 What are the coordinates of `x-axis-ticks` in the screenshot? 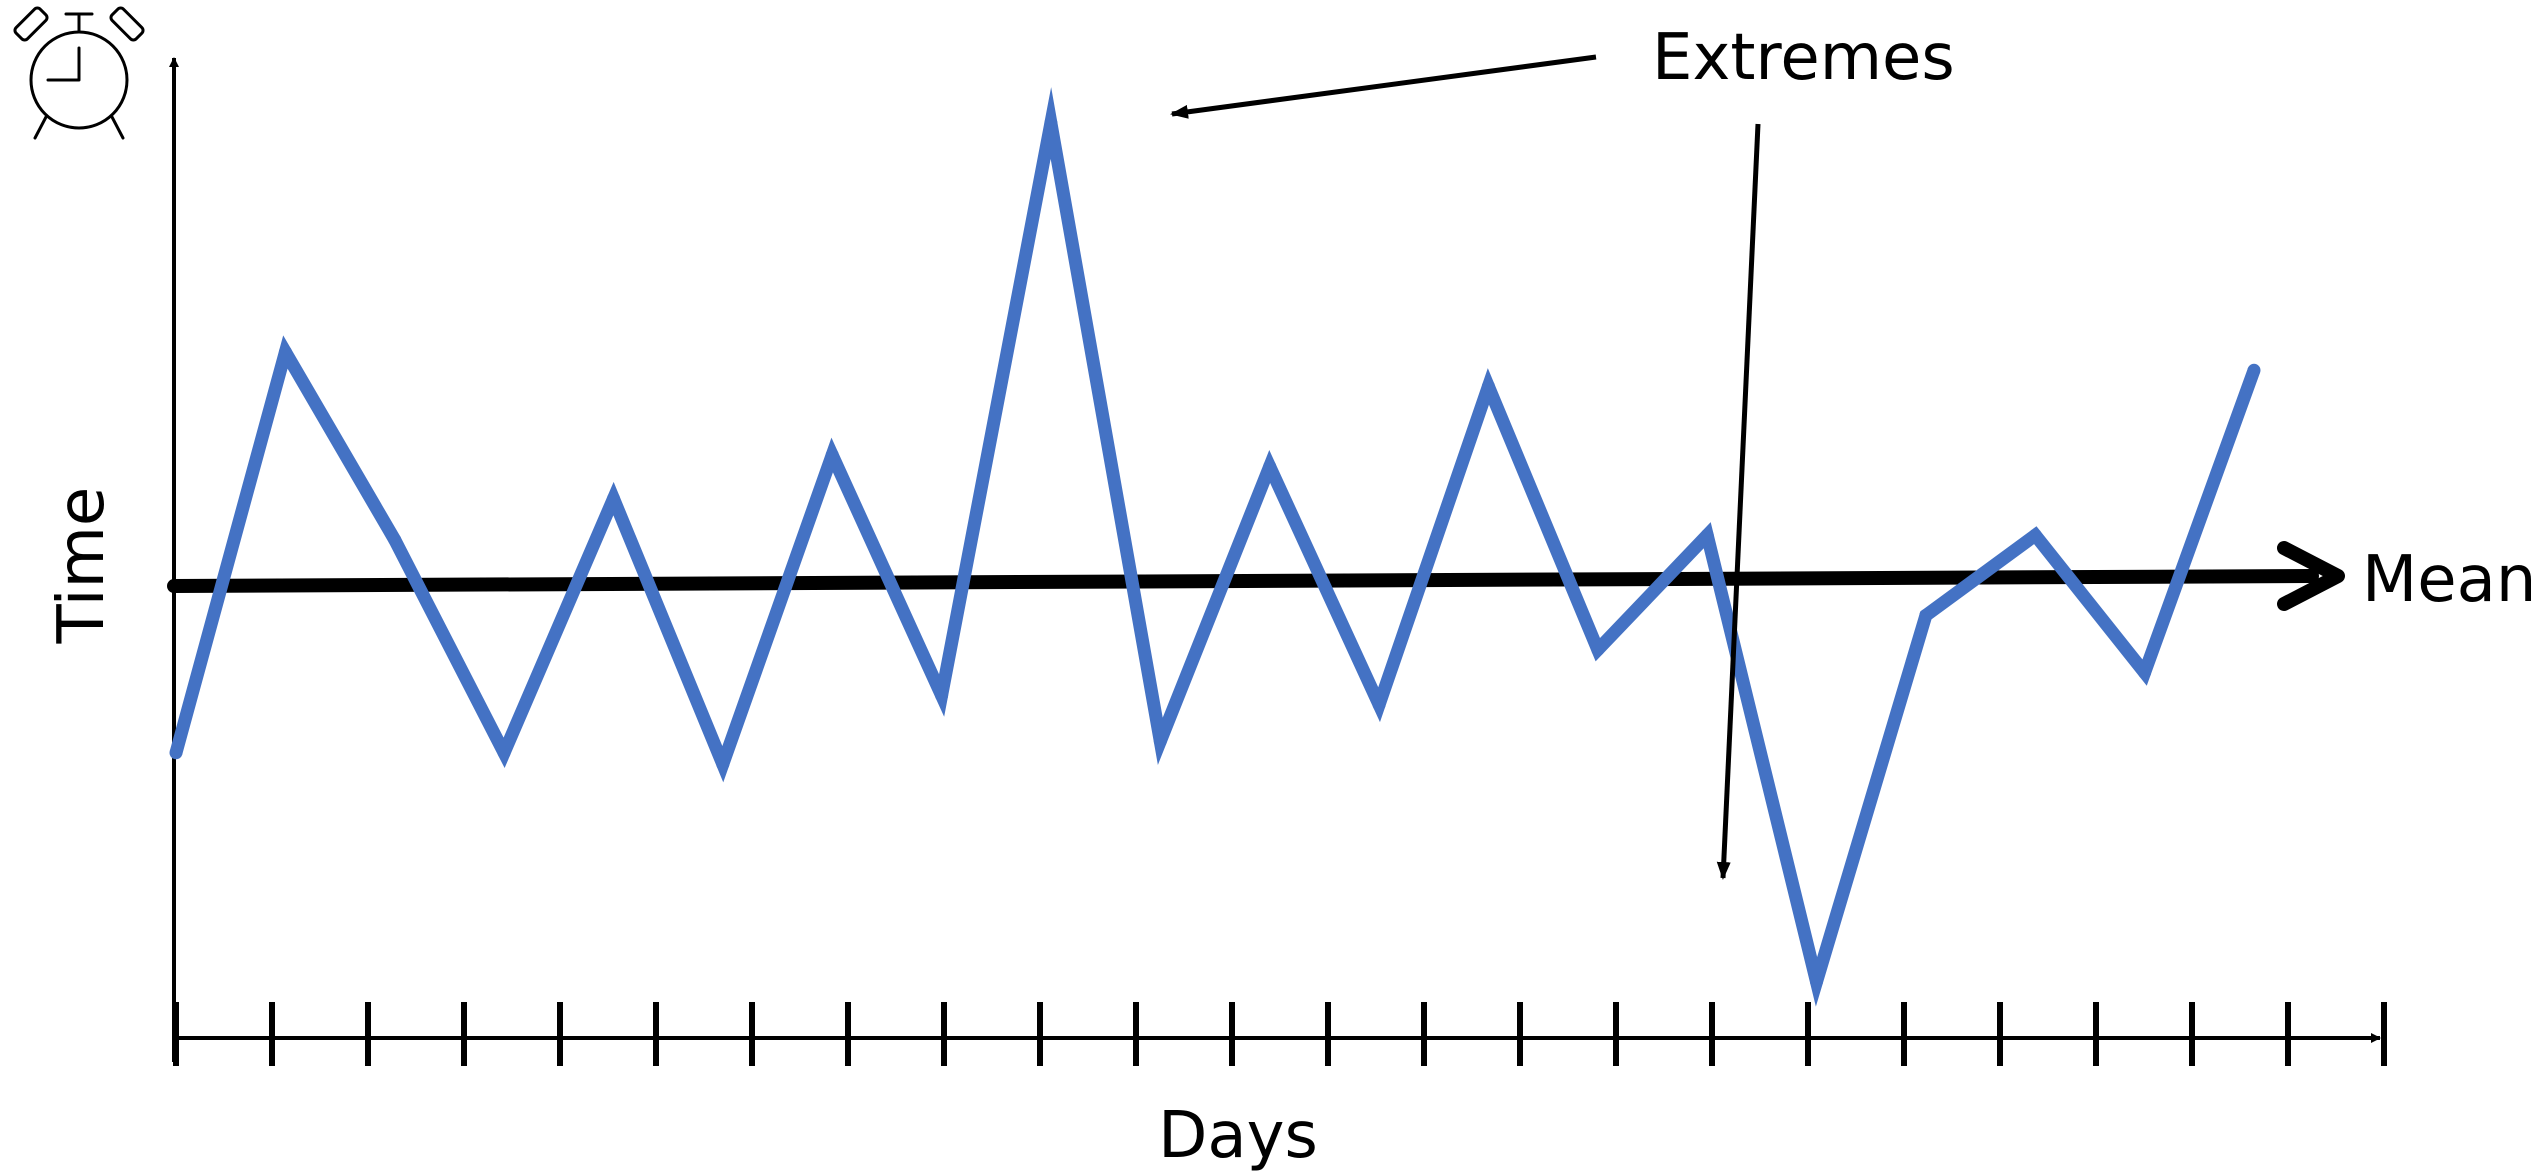 It's located at (1280, 1034).